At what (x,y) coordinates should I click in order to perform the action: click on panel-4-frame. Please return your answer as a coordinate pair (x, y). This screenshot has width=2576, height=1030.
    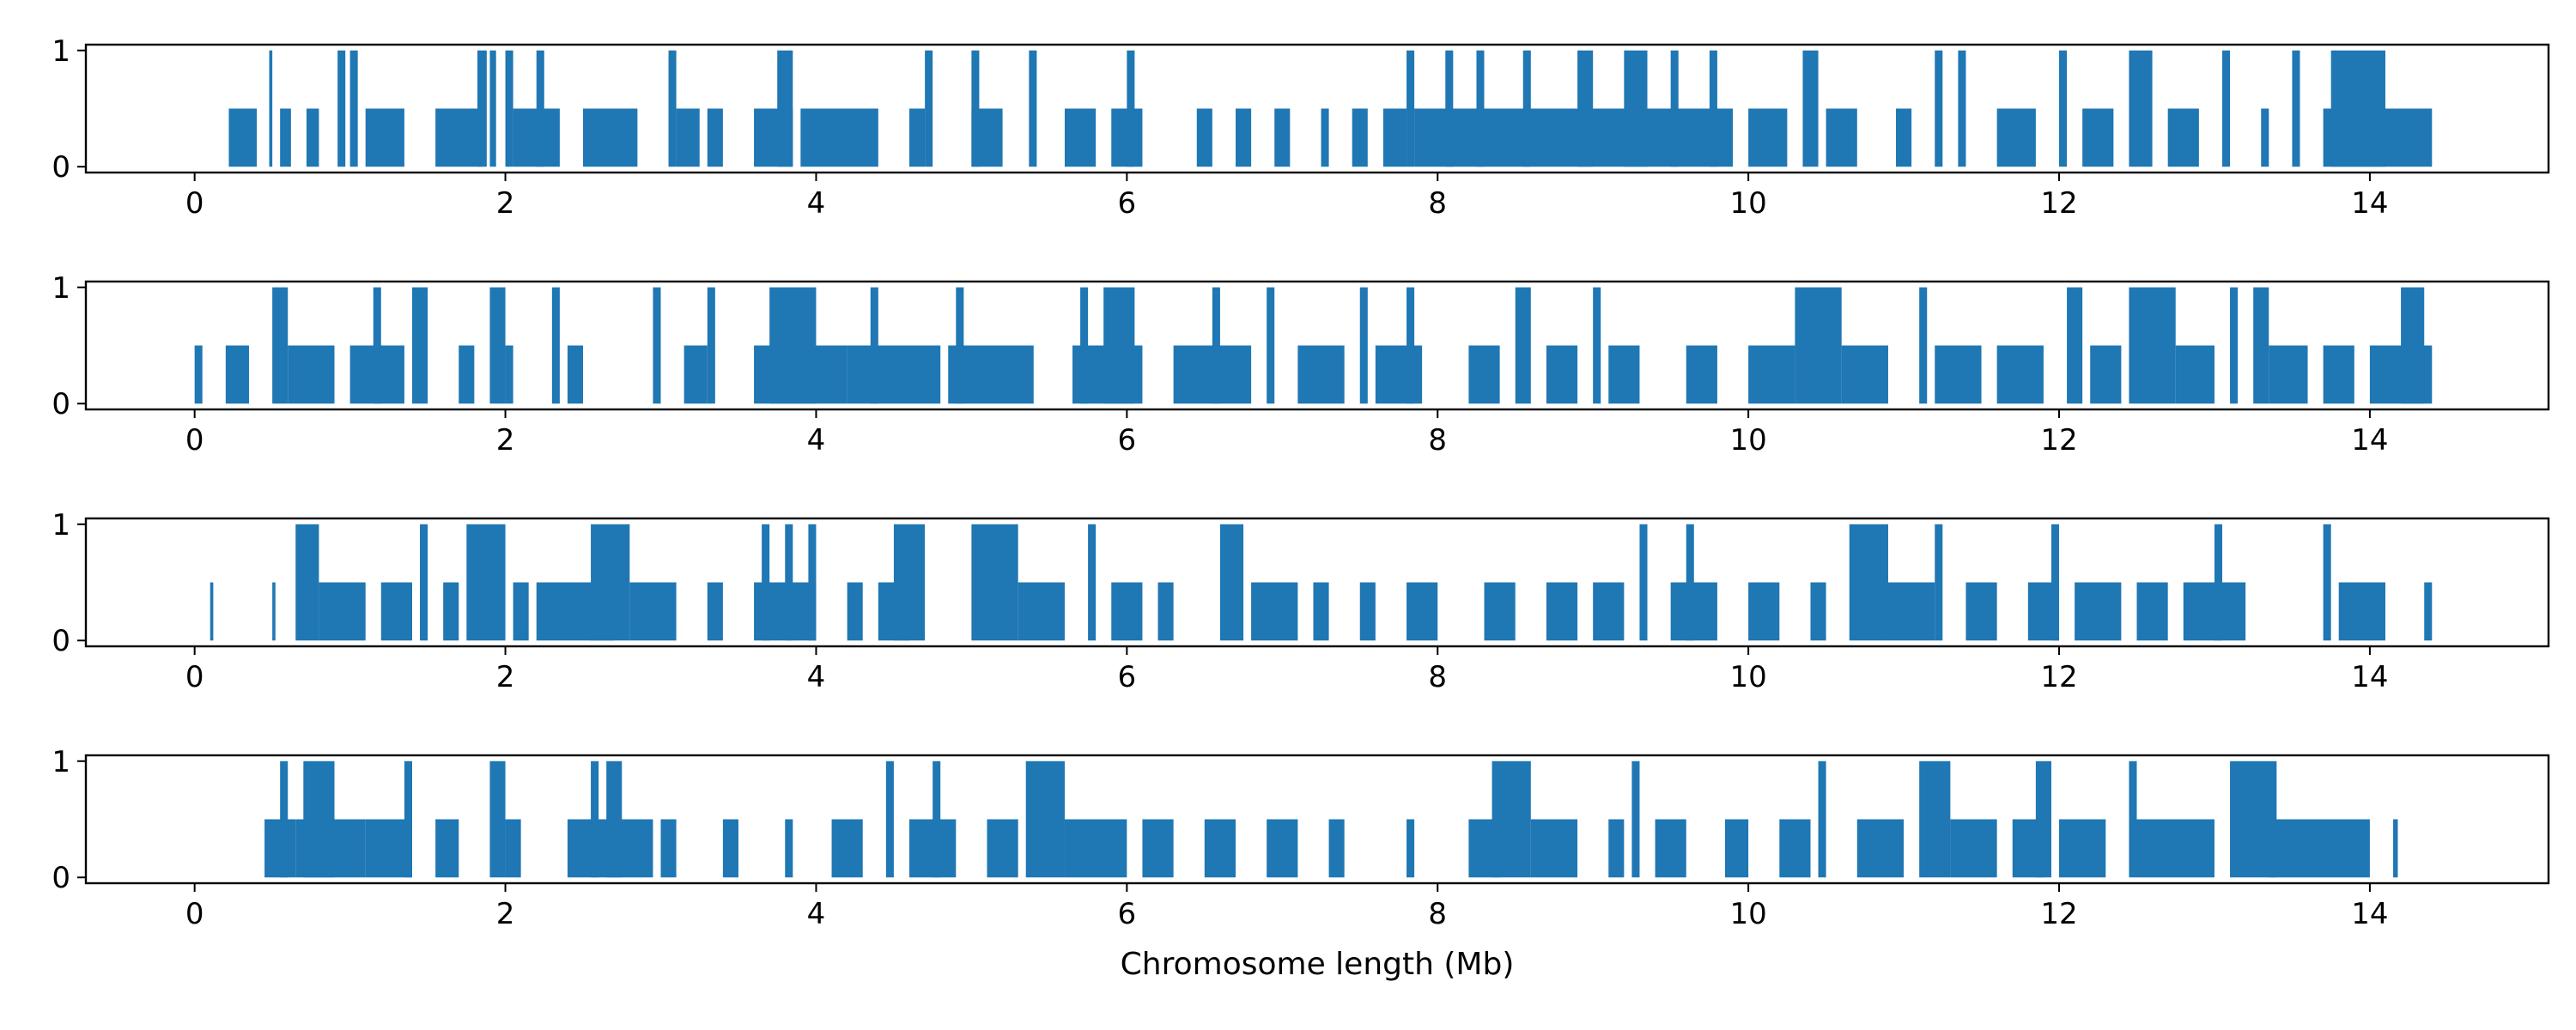
    Looking at the image, I should click on (1317, 819).